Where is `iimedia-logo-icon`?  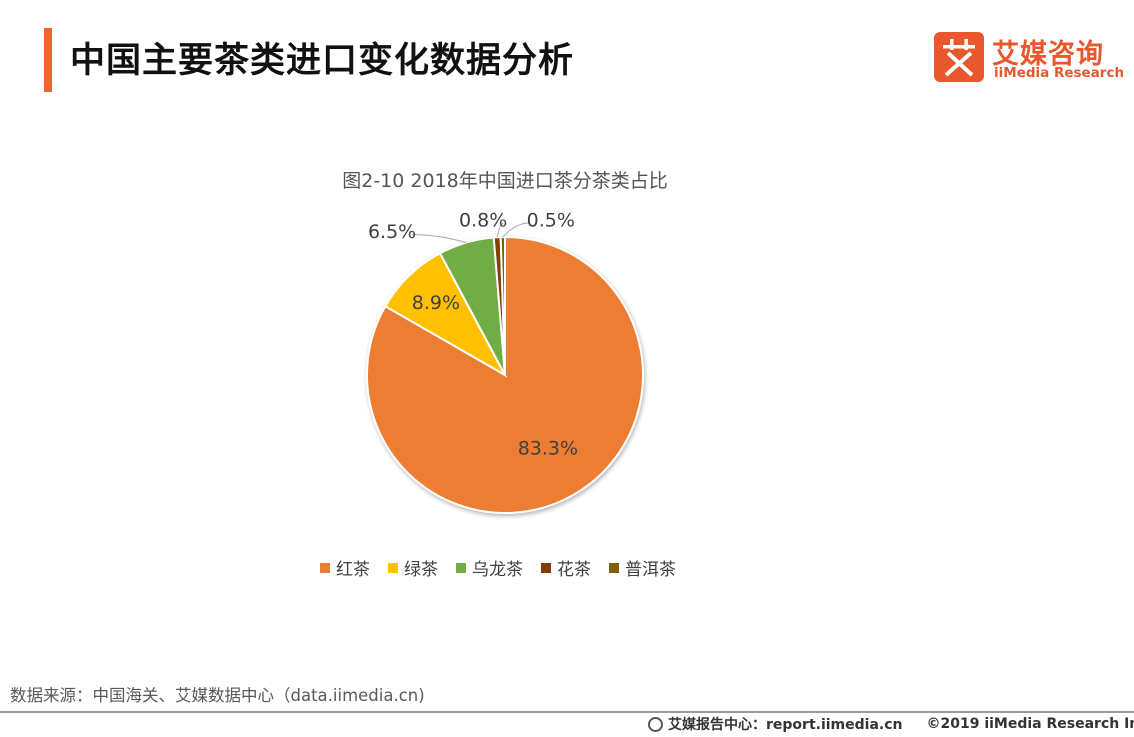 iimedia-logo-icon is located at coordinates (959, 57).